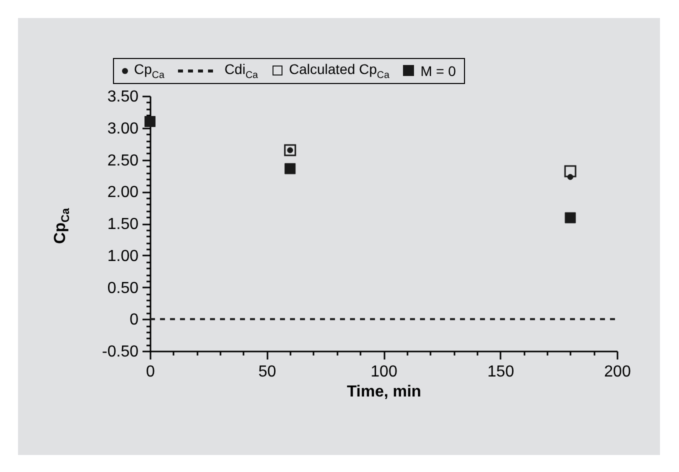 The image size is (679, 472). I want to click on y-tick-label: 1.00, so click(123, 256).